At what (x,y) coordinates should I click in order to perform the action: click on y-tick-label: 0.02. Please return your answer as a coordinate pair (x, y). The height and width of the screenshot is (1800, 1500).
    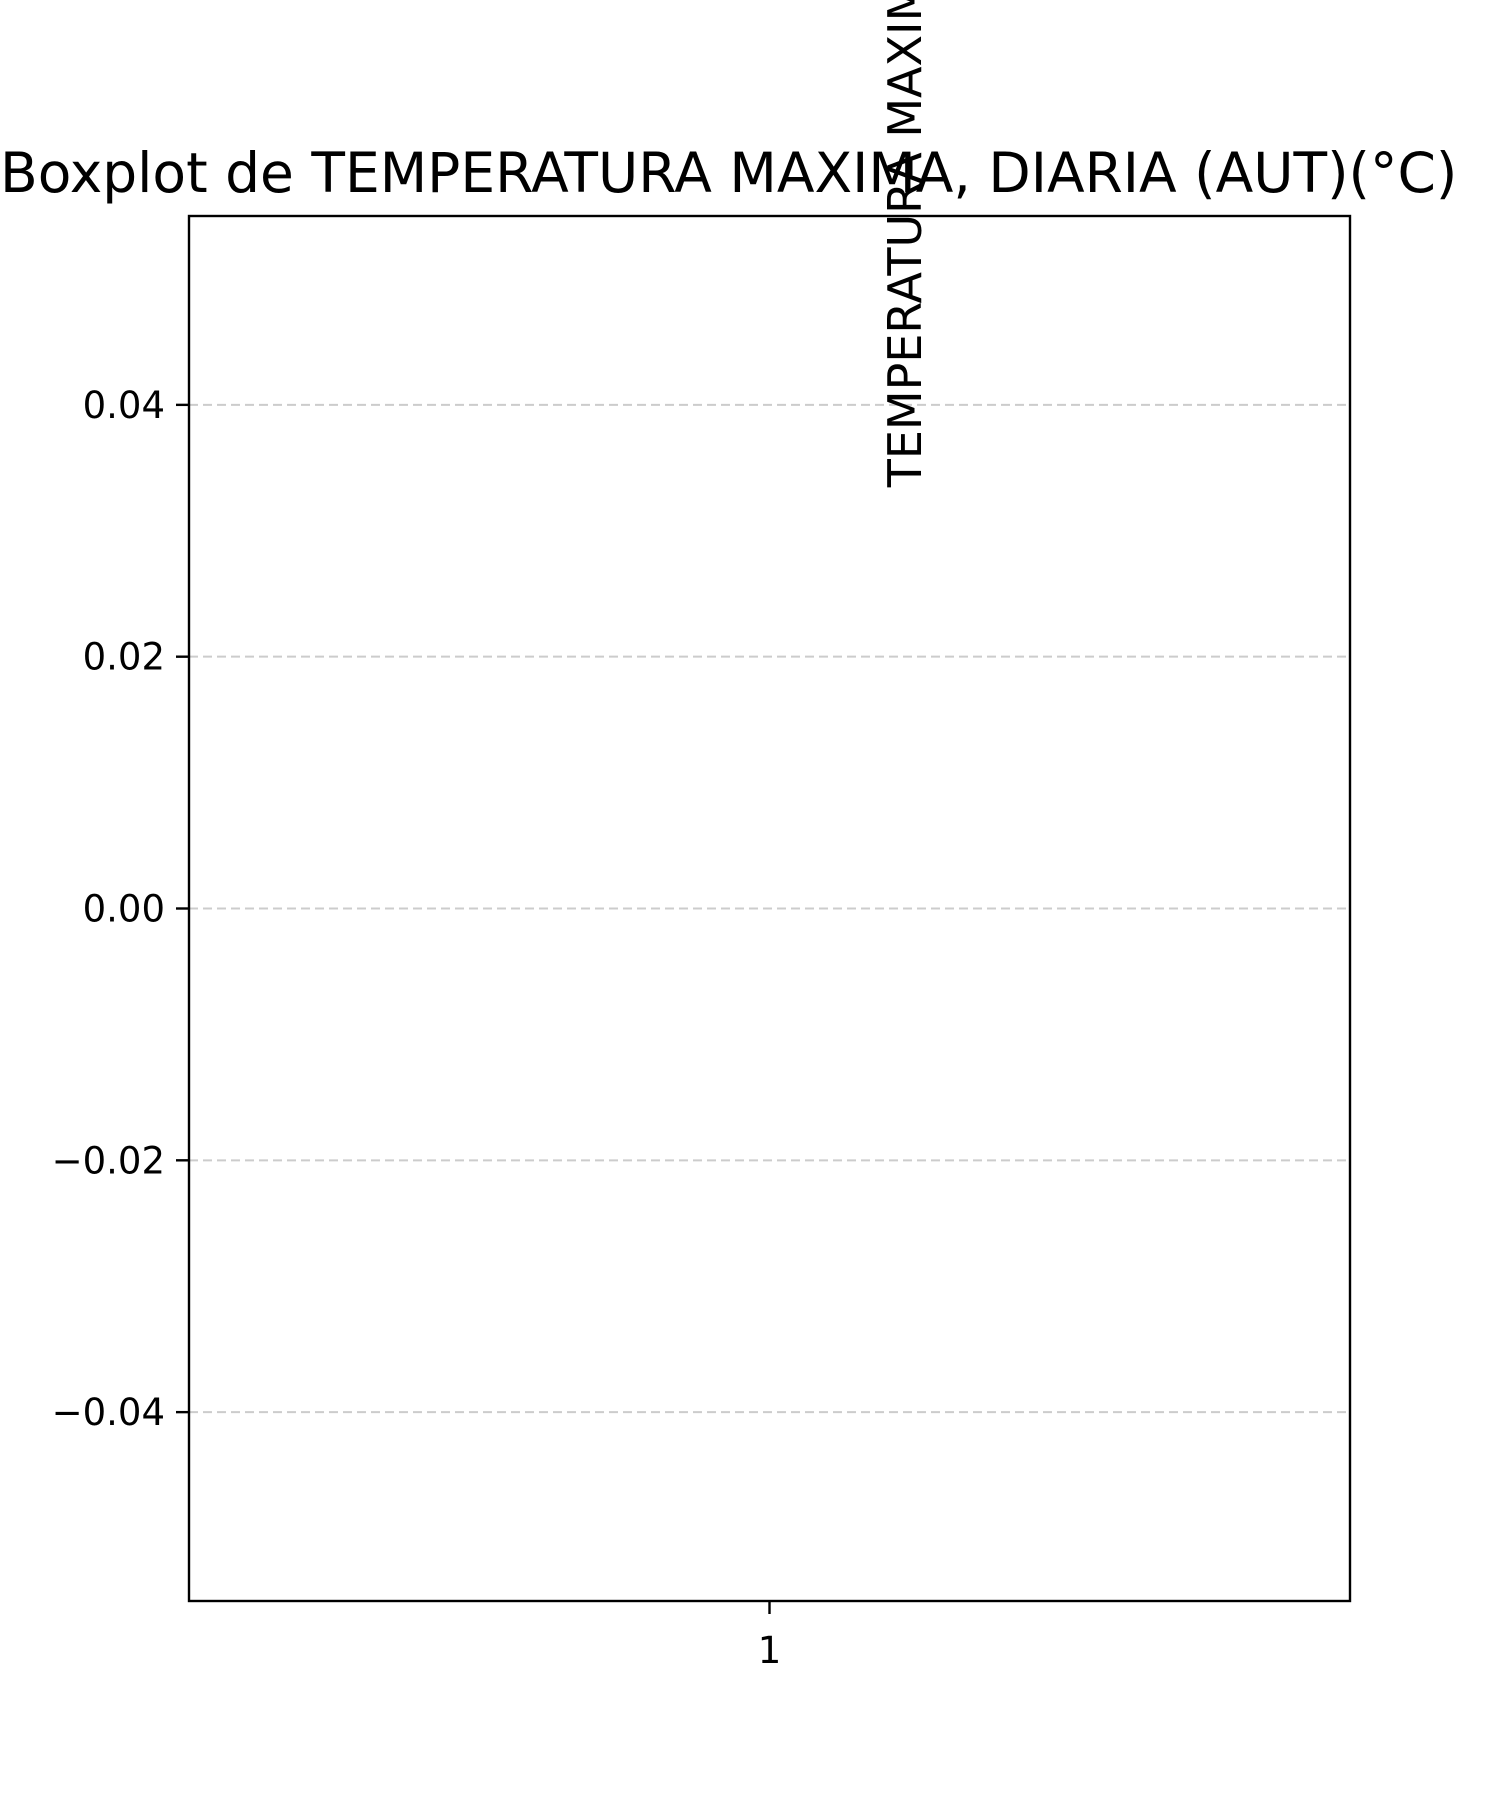
    Looking at the image, I should click on (124, 657).